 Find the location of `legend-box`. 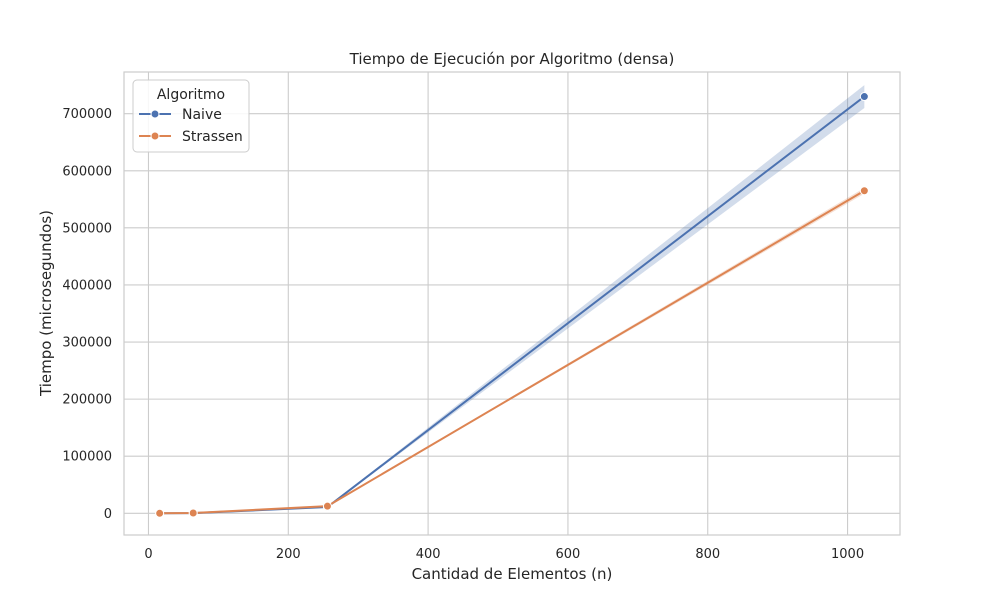

legend-box is located at coordinates (191, 116).